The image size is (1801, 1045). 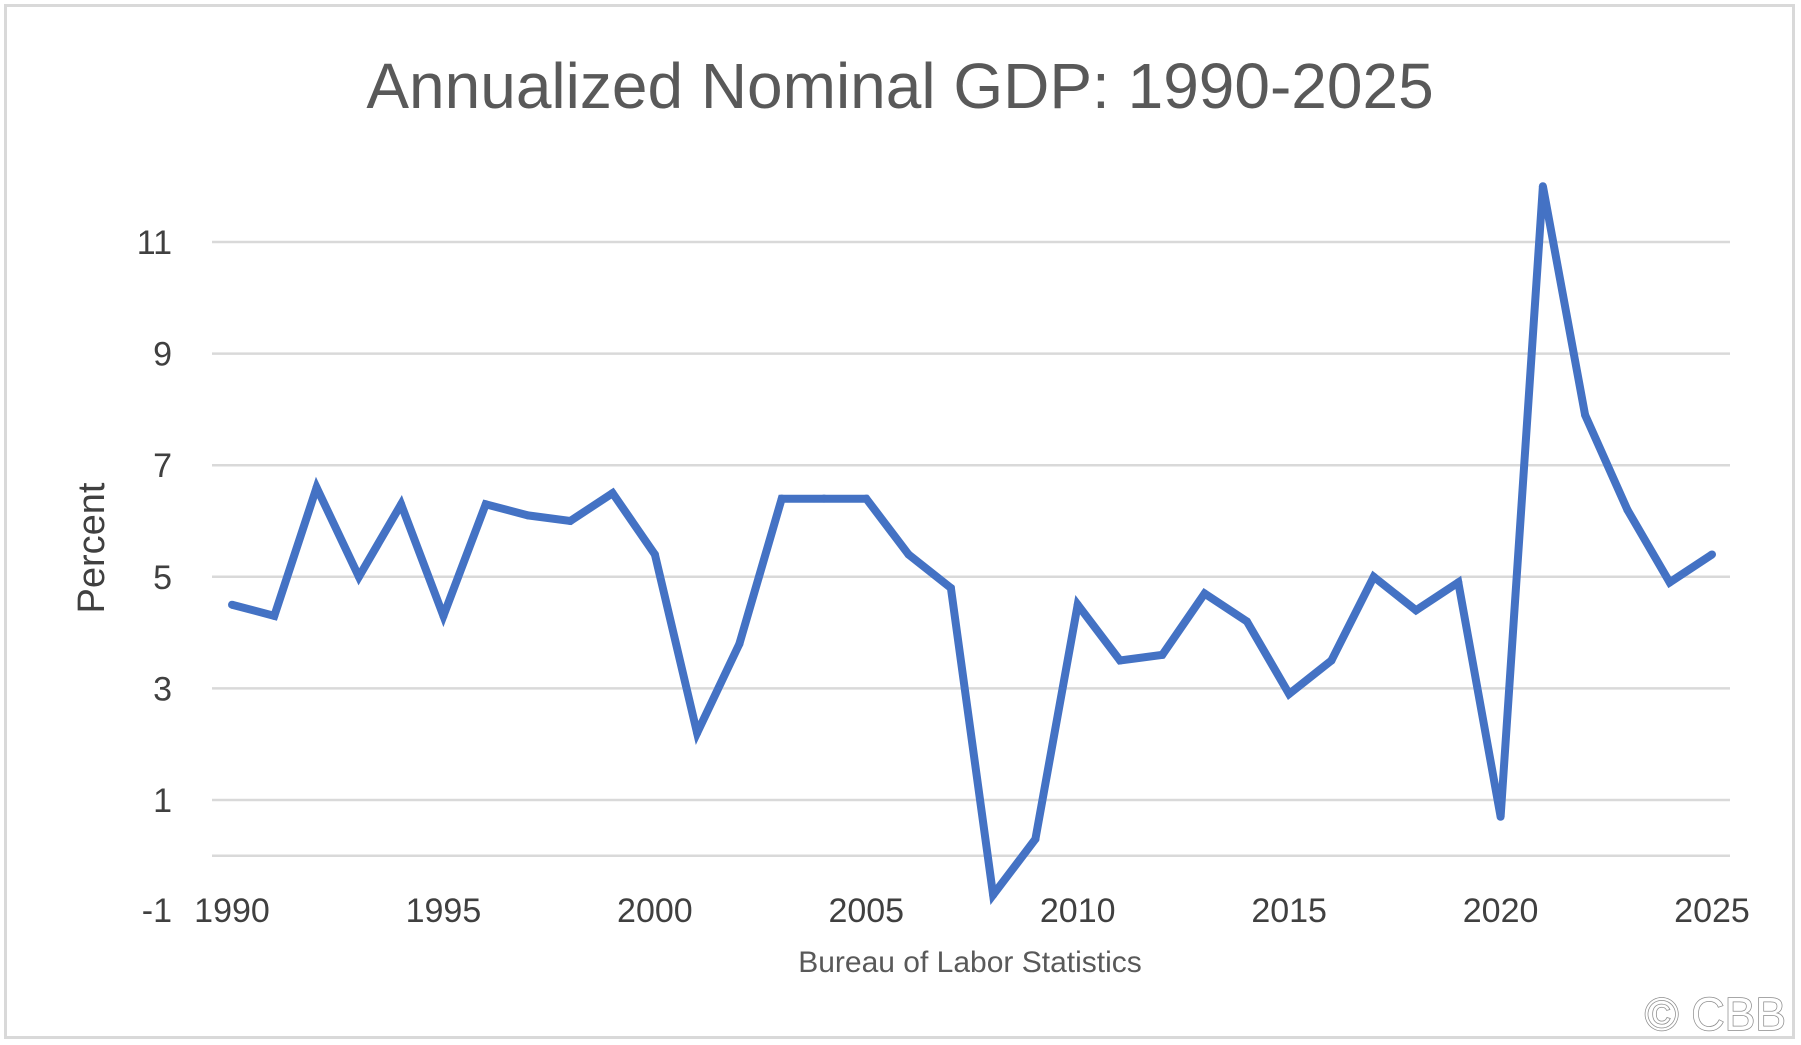 I want to click on y-tick-label: -1, so click(x=157, y=911).